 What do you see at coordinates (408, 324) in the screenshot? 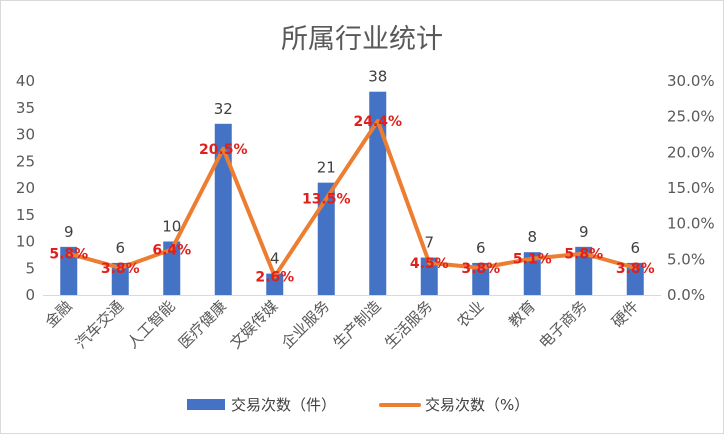
I see `x-category-label: 生活服务` at bounding box center [408, 324].